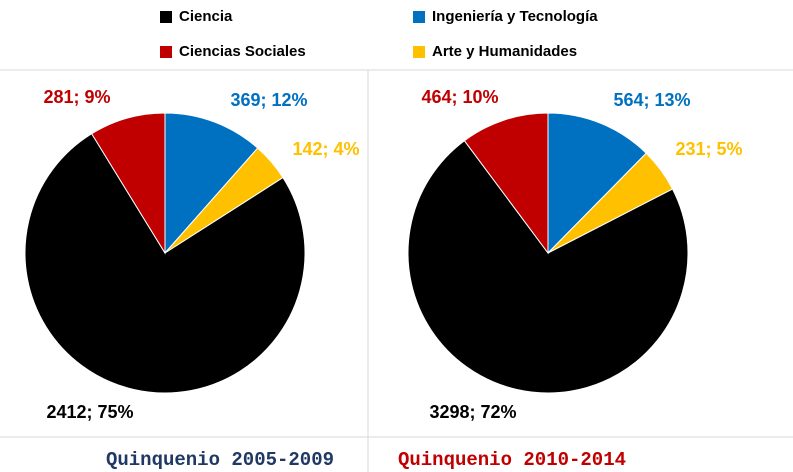  Describe the element at coordinates (708, 149) in the screenshot. I see `data-label: 231; 5%` at that location.